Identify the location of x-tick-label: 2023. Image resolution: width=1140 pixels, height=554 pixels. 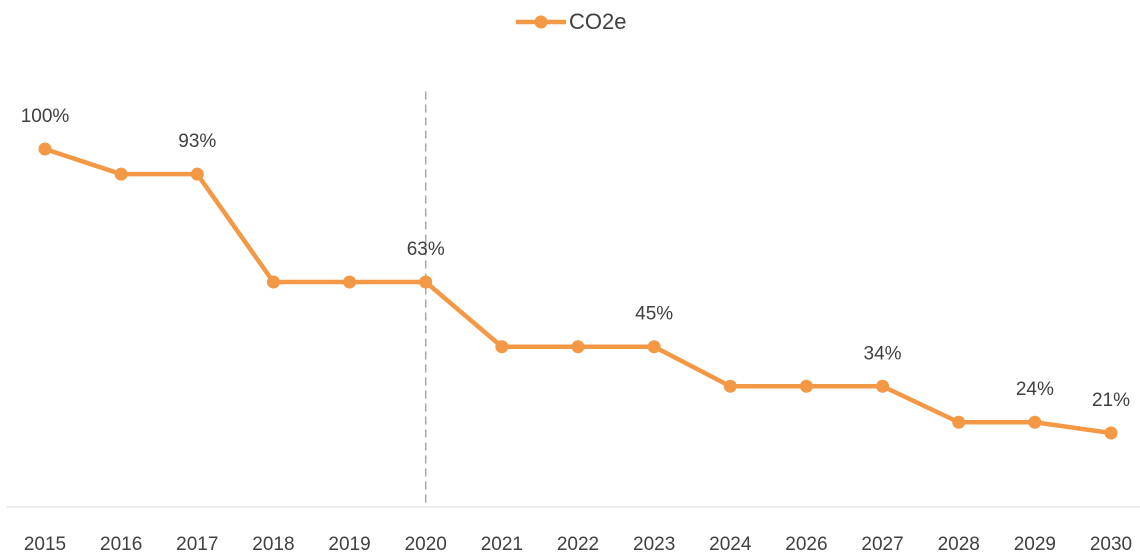
(654, 544).